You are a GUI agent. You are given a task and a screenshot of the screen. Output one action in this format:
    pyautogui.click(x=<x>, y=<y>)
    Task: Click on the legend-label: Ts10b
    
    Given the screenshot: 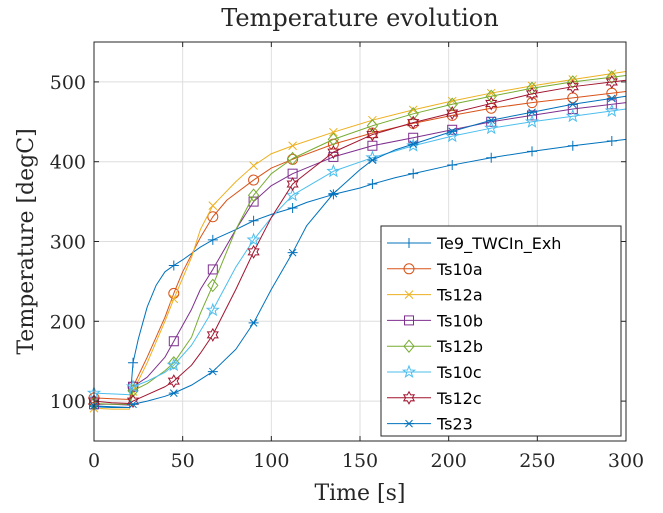 What is the action you would take?
    pyautogui.click(x=459, y=320)
    